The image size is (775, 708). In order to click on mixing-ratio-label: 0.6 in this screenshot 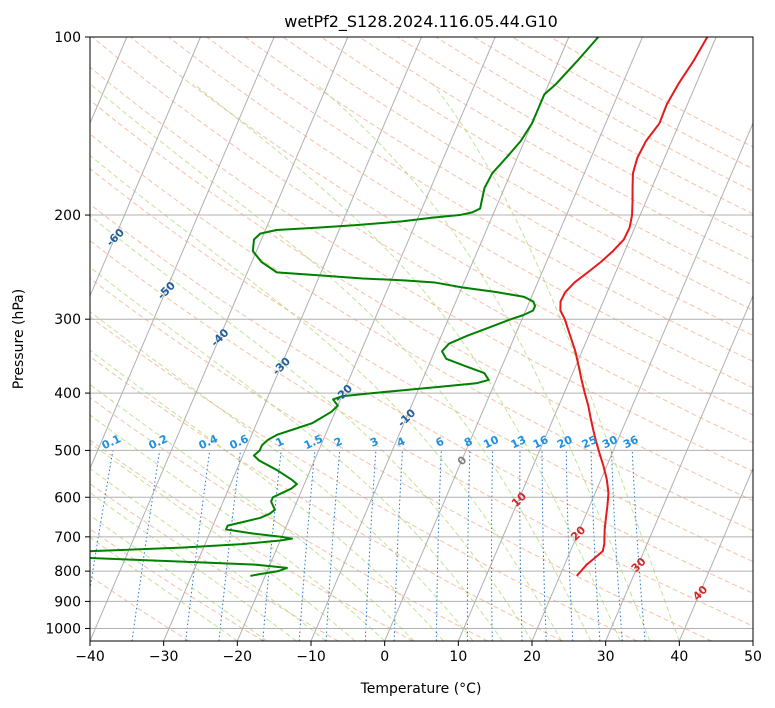, I will do `click(238, 442)`.